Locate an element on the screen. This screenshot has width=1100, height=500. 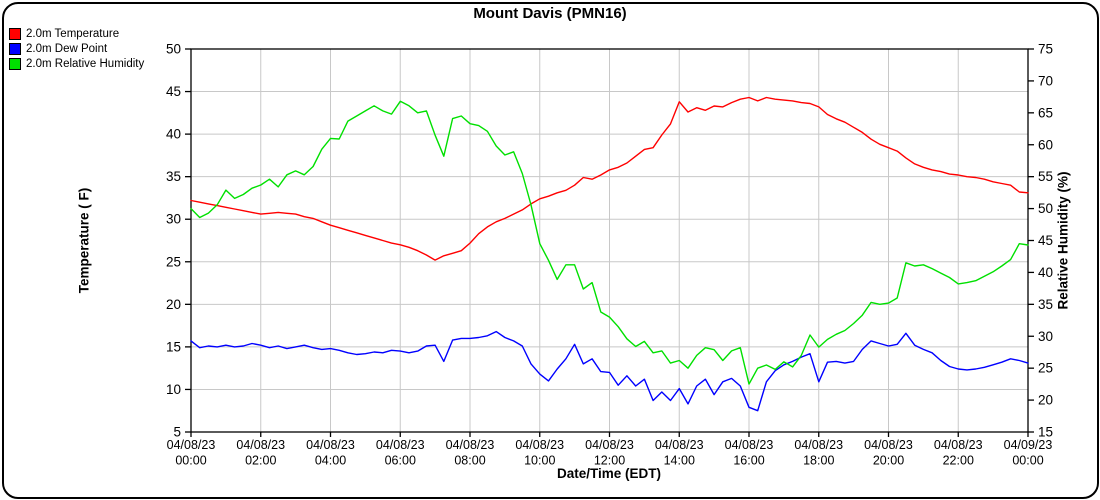
temperature-swatch-icon is located at coordinates (15, 34).